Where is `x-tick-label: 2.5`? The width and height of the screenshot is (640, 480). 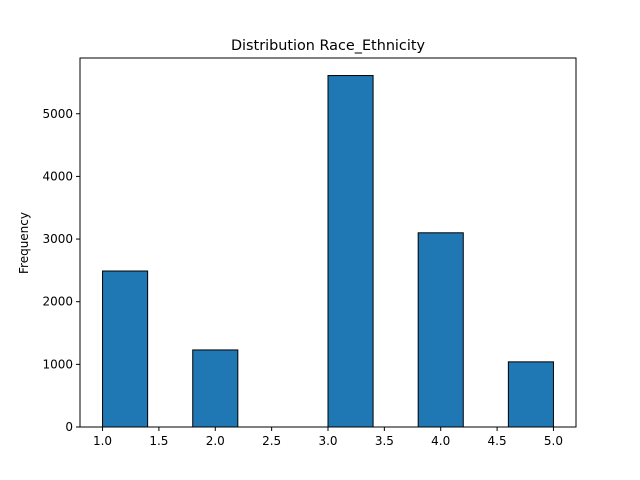 x-tick-label: 2.5 is located at coordinates (271, 441).